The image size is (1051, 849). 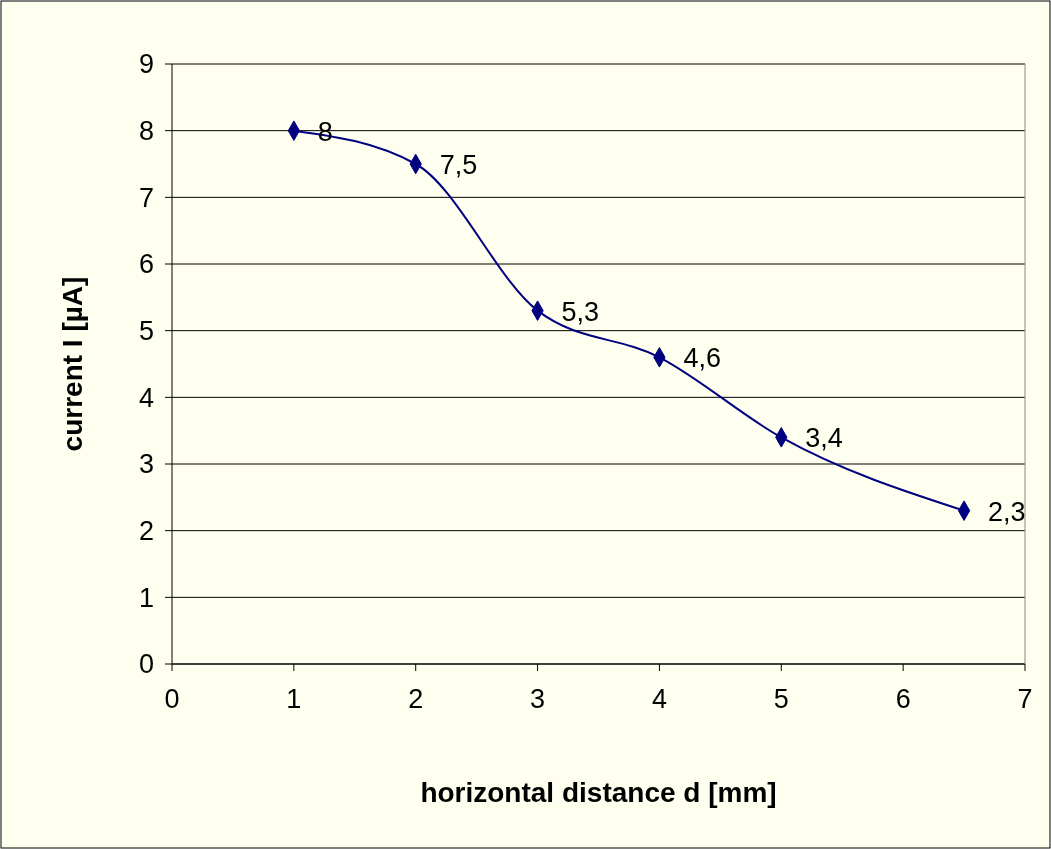 What do you see at coordinates (824, 438) in the screenshot?
I see `data-label: 3,4` at bounding box center [824, 438].